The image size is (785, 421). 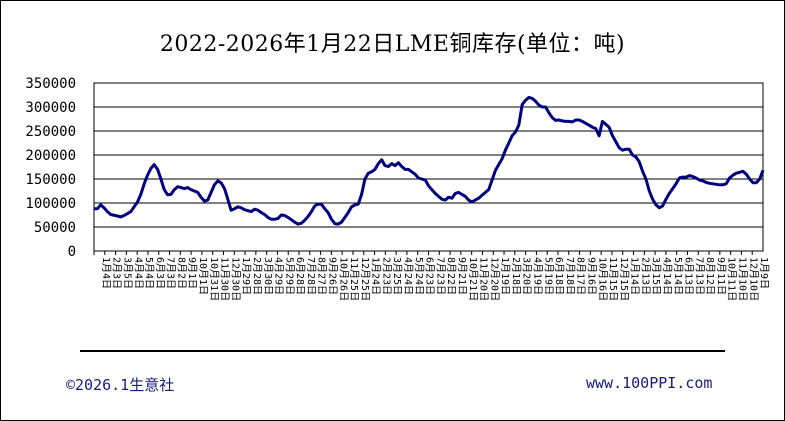 I want to click on x-tick-label: 1月24日, so click(x=376, y=276).